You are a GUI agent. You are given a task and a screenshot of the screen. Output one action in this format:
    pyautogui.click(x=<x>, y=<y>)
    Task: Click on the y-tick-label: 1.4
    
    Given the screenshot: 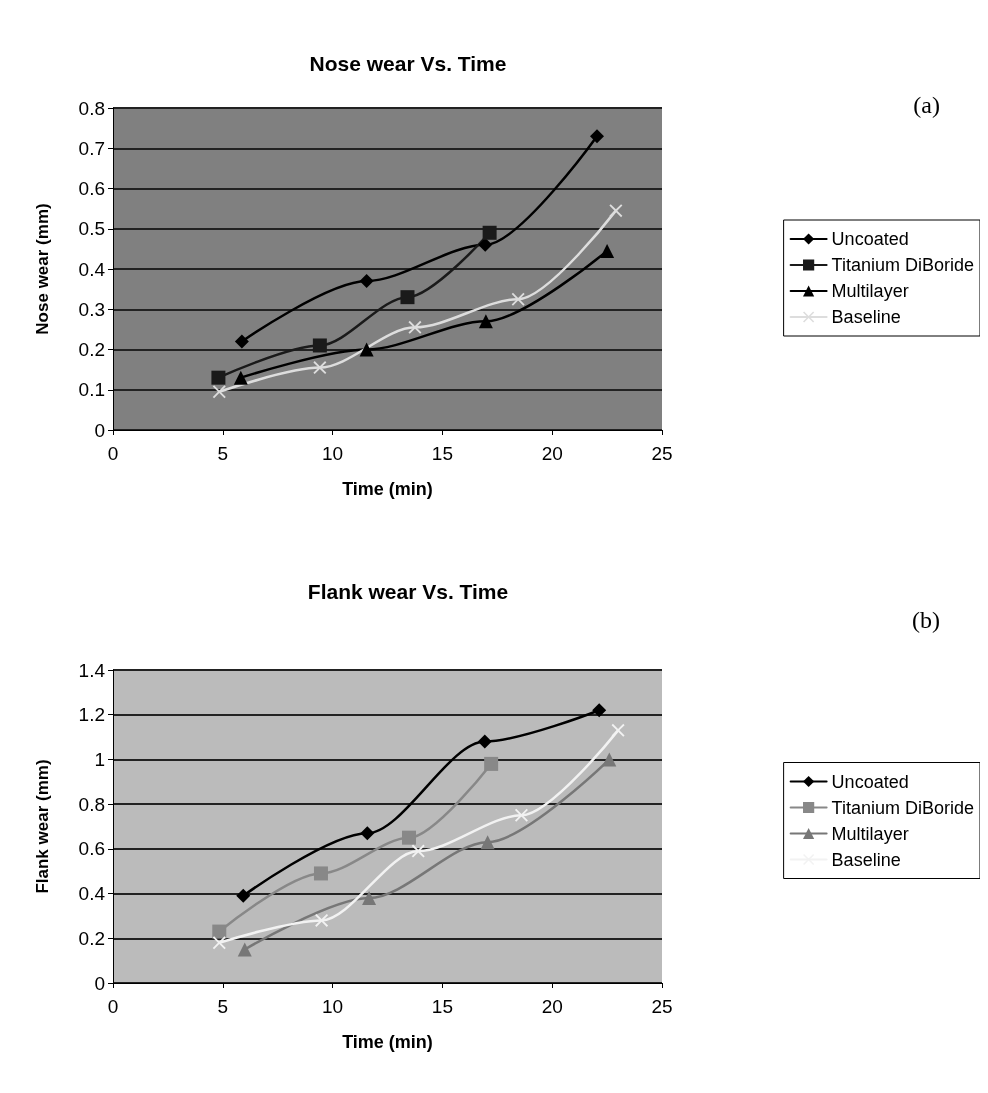 What is the action you would take?
    pyautogui.click(x=92, y=670)
    